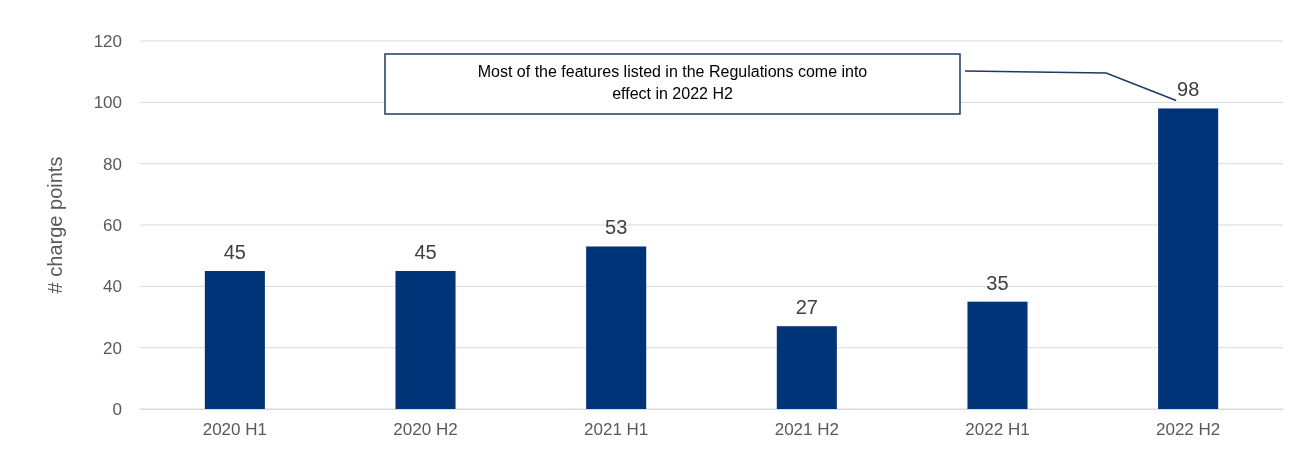 This screenshot has height=460, width=1311. Describe the element at coordinates (1188, 89) in the screenshot. I see `data-label: 98` at that location.